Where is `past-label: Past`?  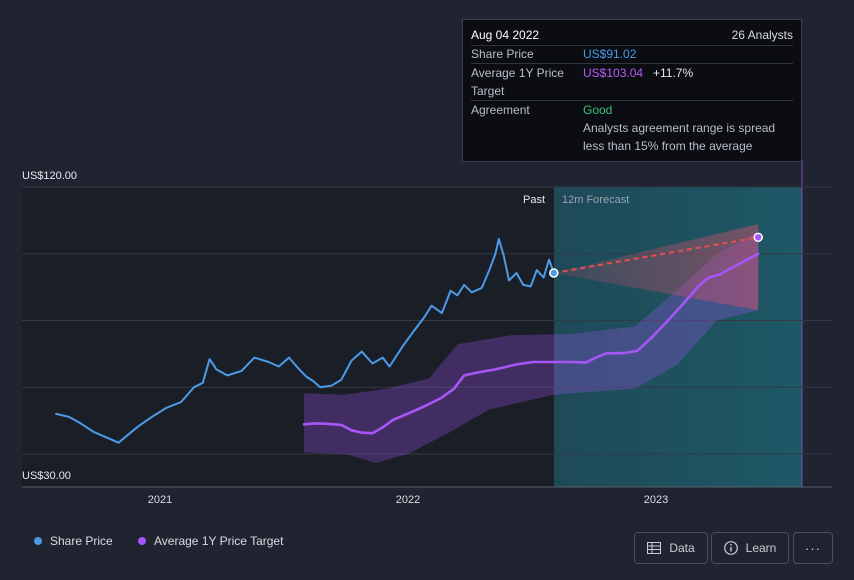
past-label: Past is located at coordinates (534, 200).